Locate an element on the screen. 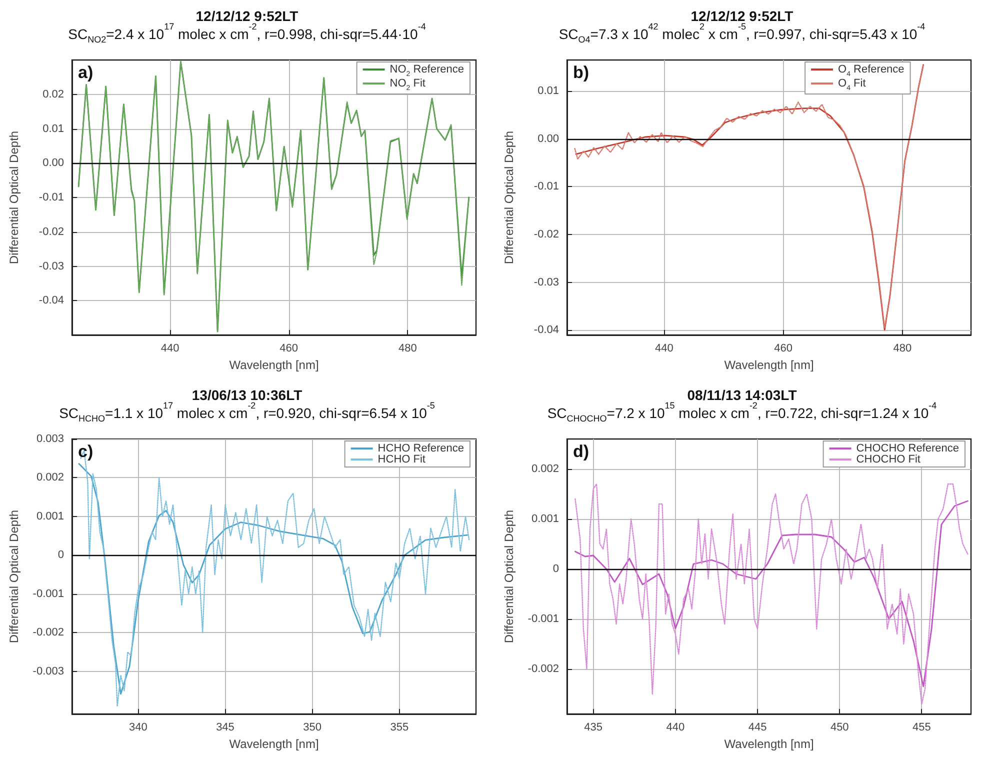 Image resolution: width=989 pixels, height=758 pixels. legend-label: HCHO Fit is located at coordinates (402, 460).